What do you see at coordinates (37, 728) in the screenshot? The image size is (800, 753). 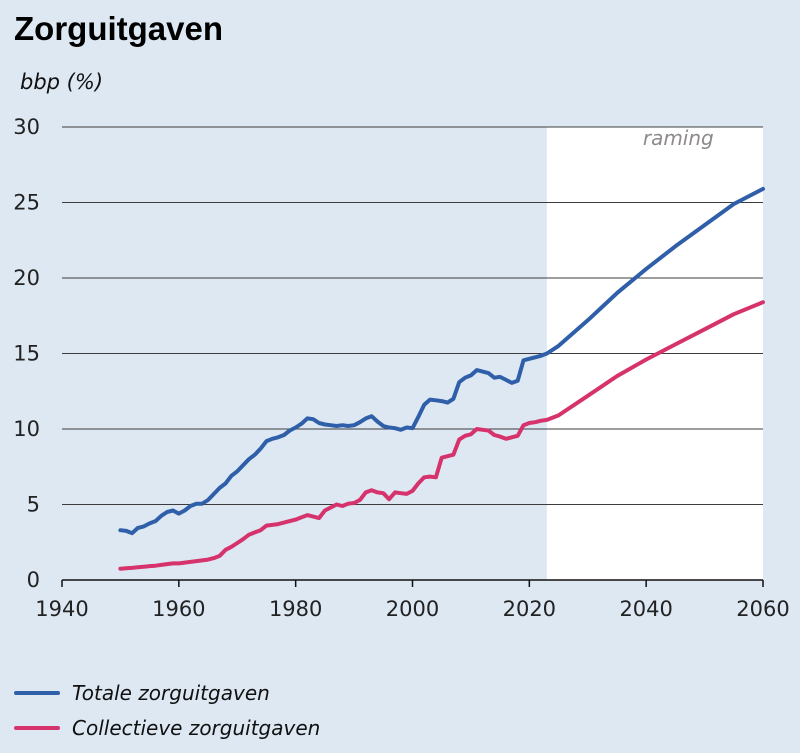 I see `legend-swatch-collective` at bounding box center [37, 728].